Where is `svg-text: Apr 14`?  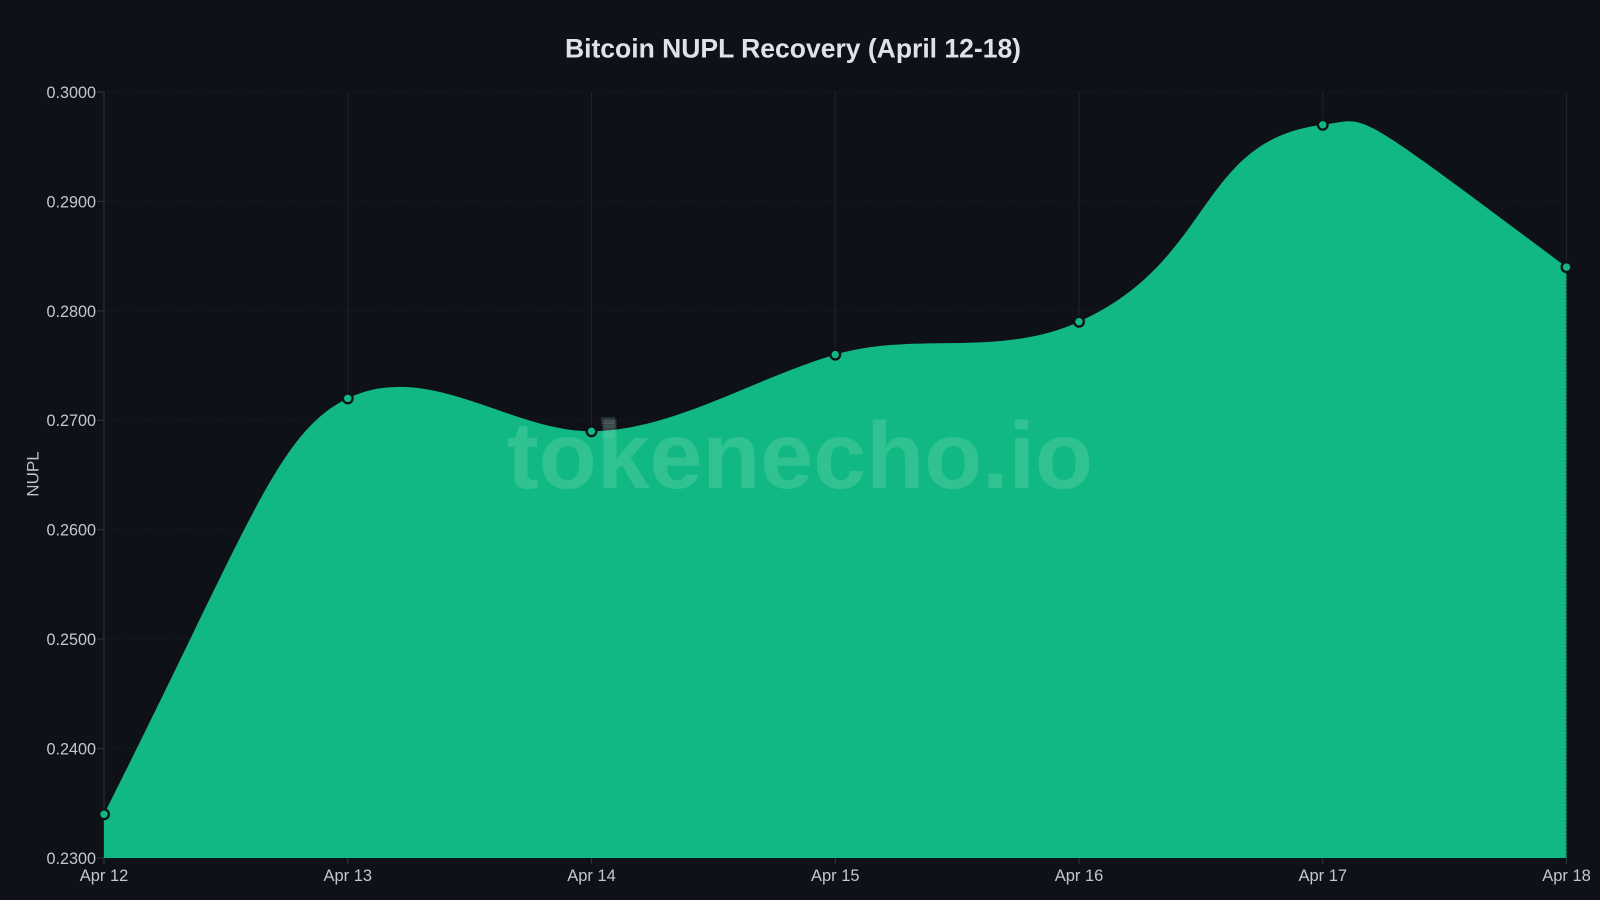 svg-text: Apr 14 is located at coordinates (591, 876).